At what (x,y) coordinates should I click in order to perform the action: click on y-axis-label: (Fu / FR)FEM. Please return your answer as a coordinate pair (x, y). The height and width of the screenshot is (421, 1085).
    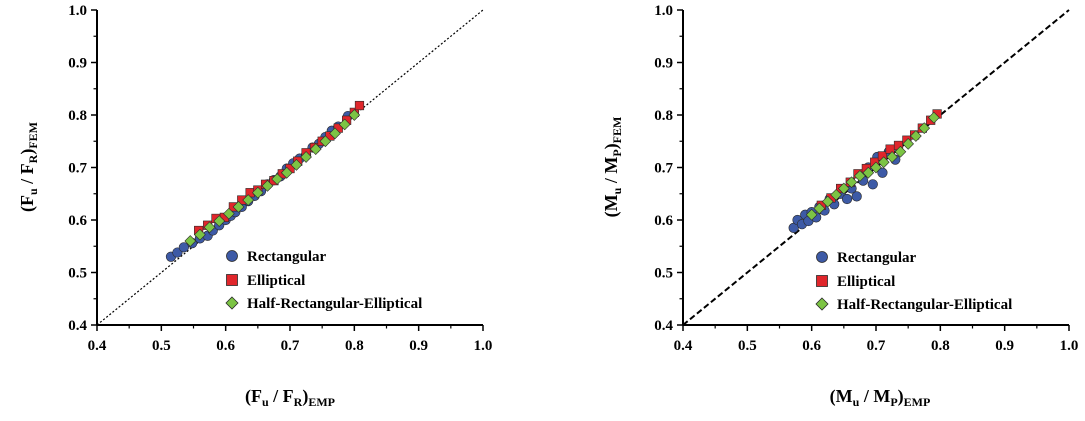
    Looking at the image, I should click on (28, 167).